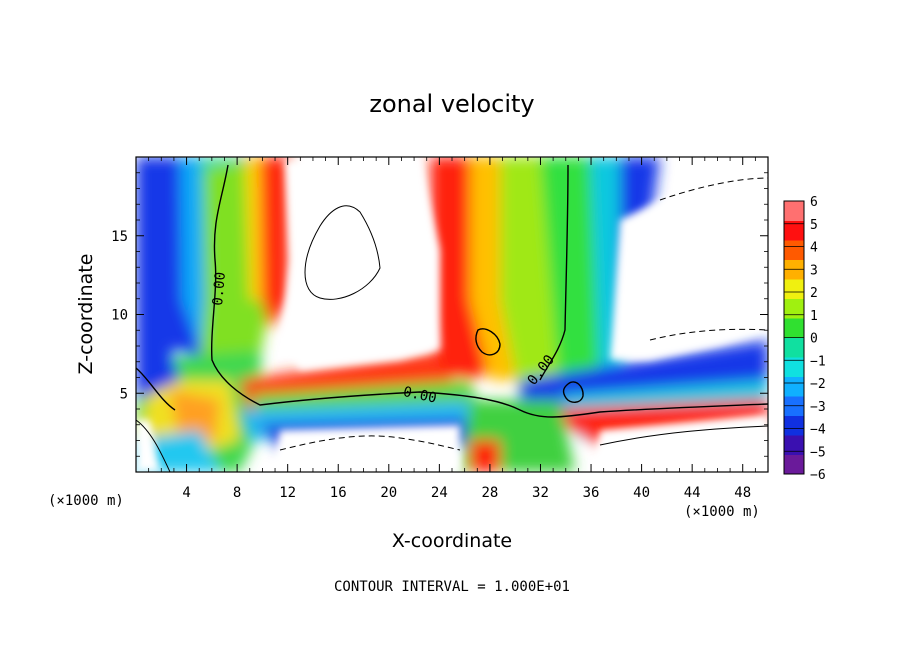 The image size is (904, 654). I want to click on colorbar-label: 2, so click(814, 293).